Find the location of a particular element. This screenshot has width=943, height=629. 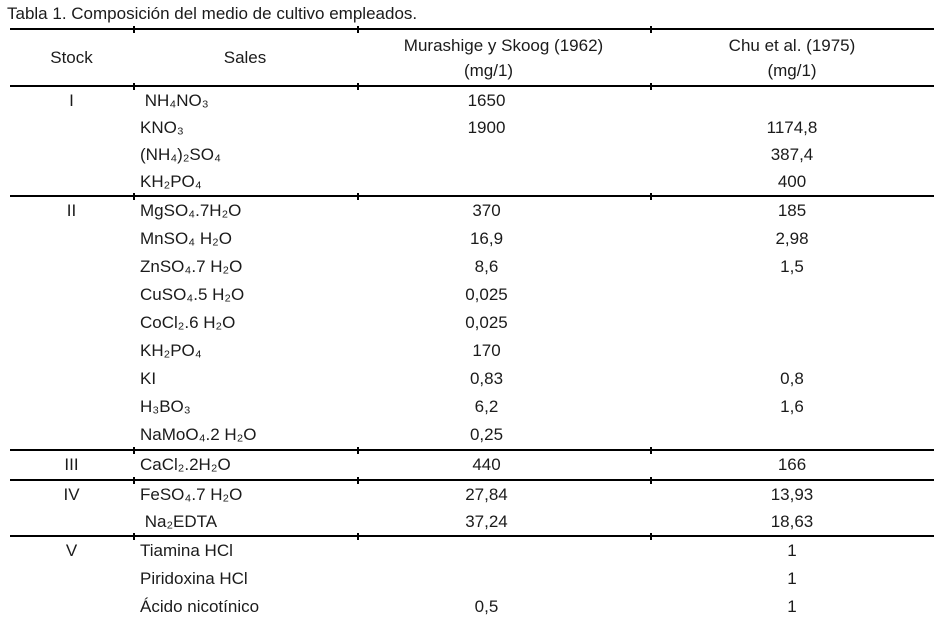

table-row: KNO₃ 1900 1174,8 is located at coordinates (472, 127).